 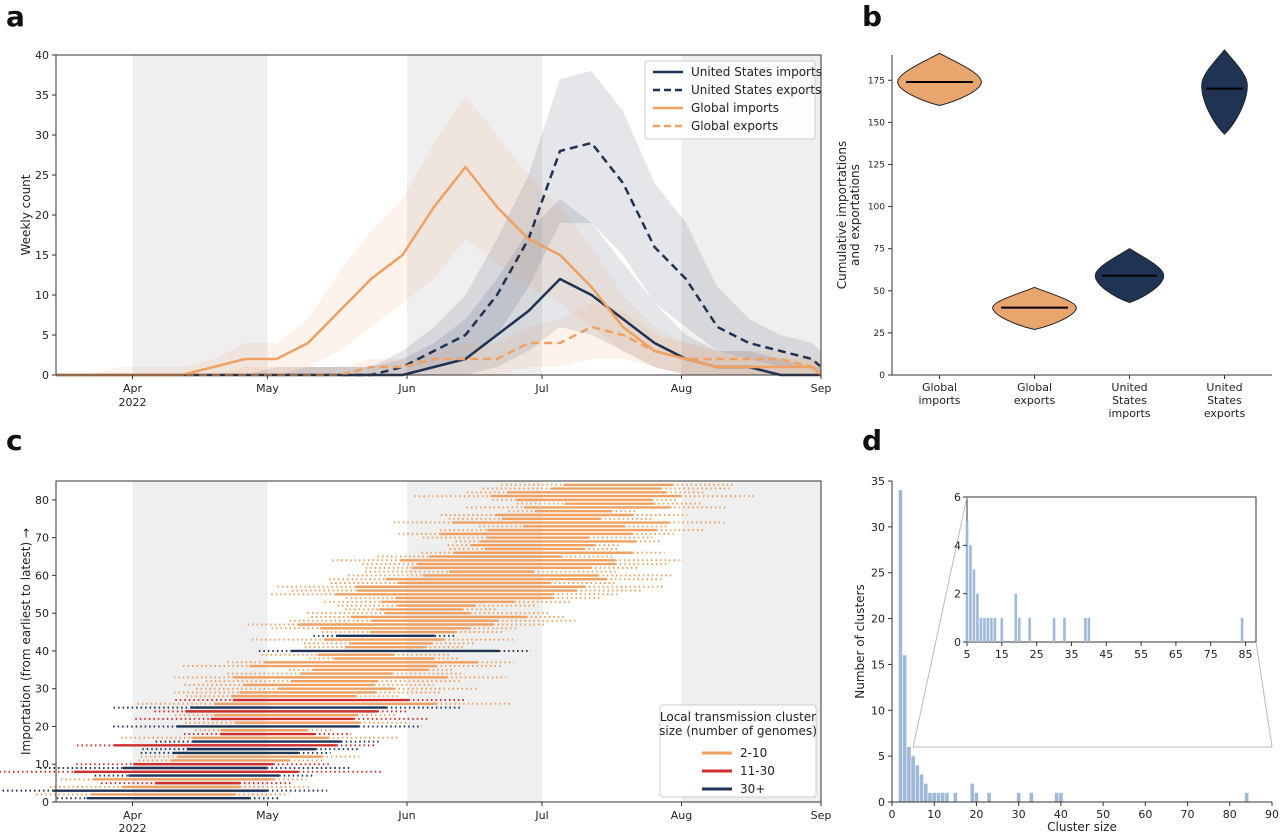 I want to click on x-tick-label: 60, so click(x=1145, y=814).